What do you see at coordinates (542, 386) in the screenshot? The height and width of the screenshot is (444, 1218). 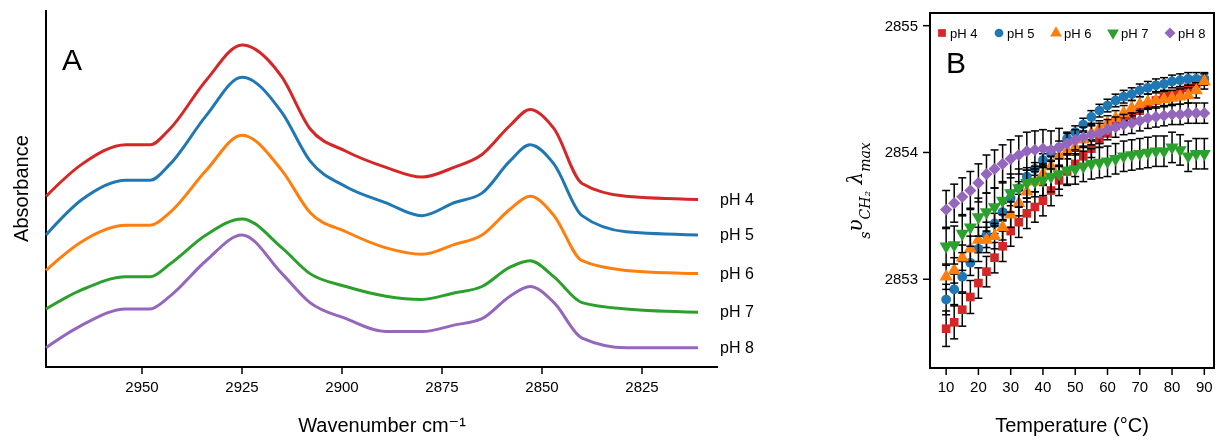 I see `x-tick-label: 2850` at bounding box center [542, 386].